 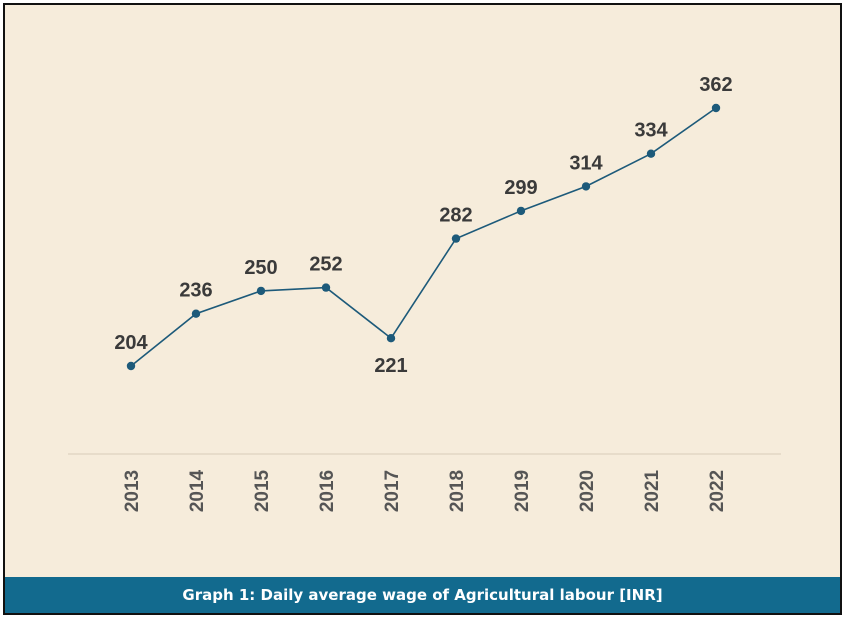 What do you see at coordinates (456, 238) in the screenshot?
I see `data-point-2018` at bounding box center [456, 238].